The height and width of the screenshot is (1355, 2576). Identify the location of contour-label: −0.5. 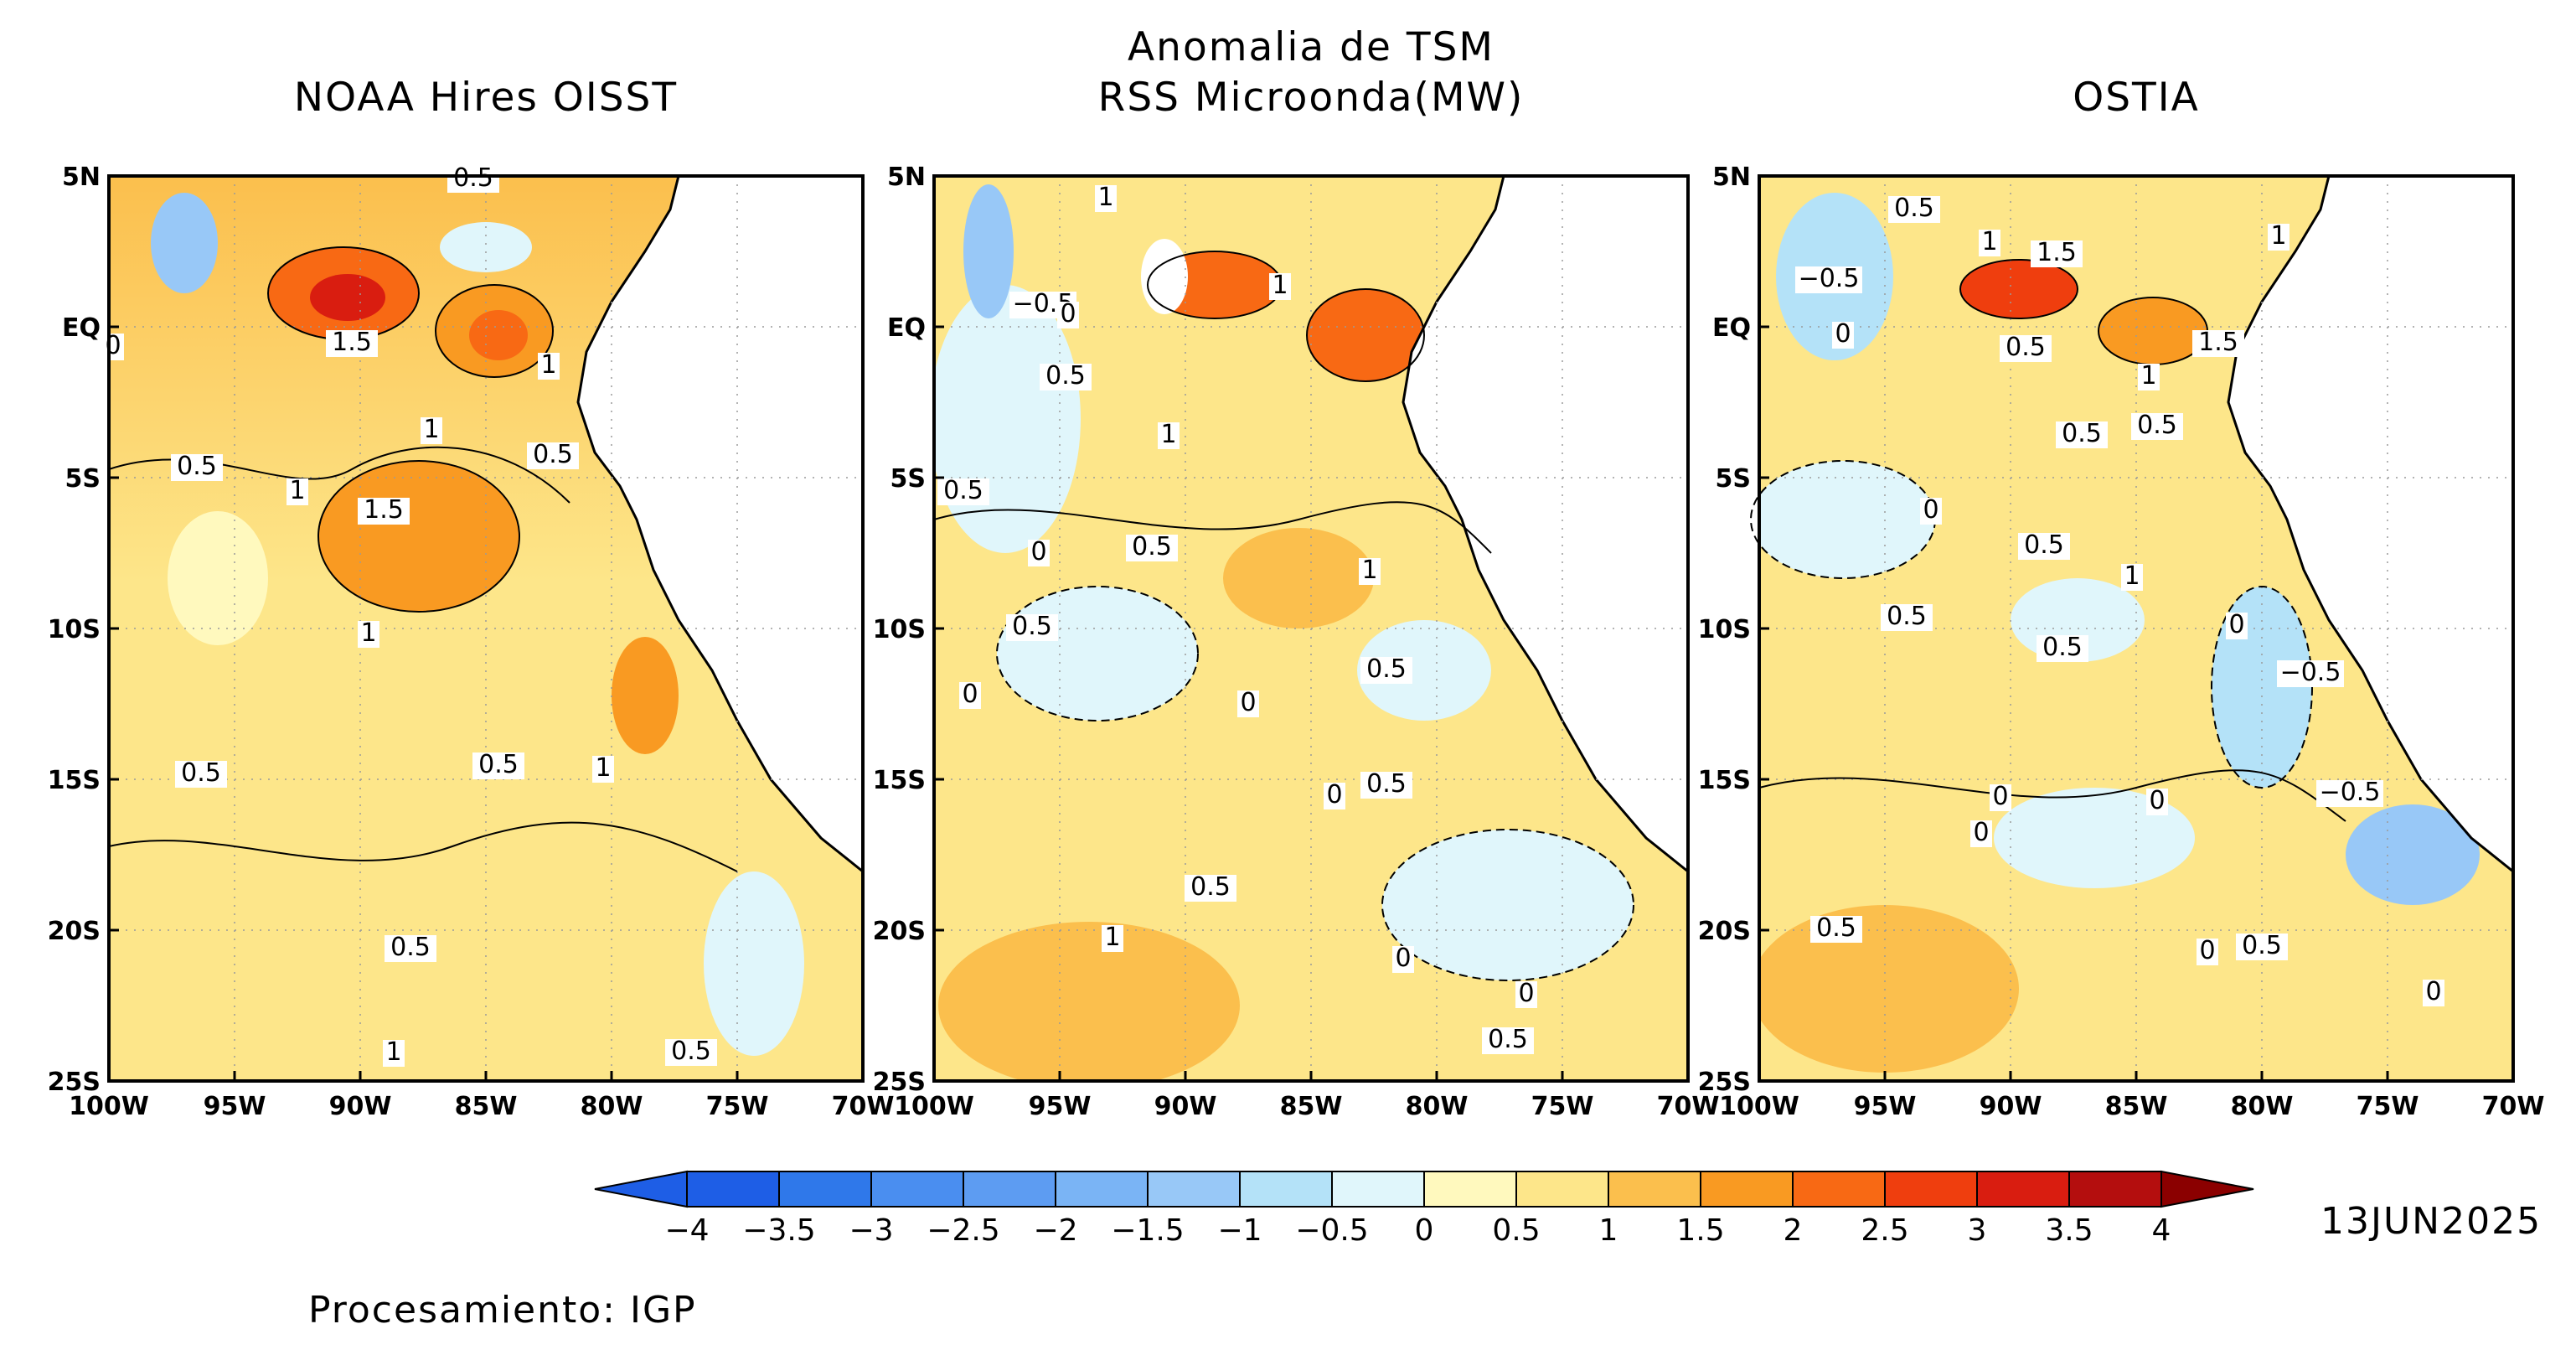
(2310, 672).